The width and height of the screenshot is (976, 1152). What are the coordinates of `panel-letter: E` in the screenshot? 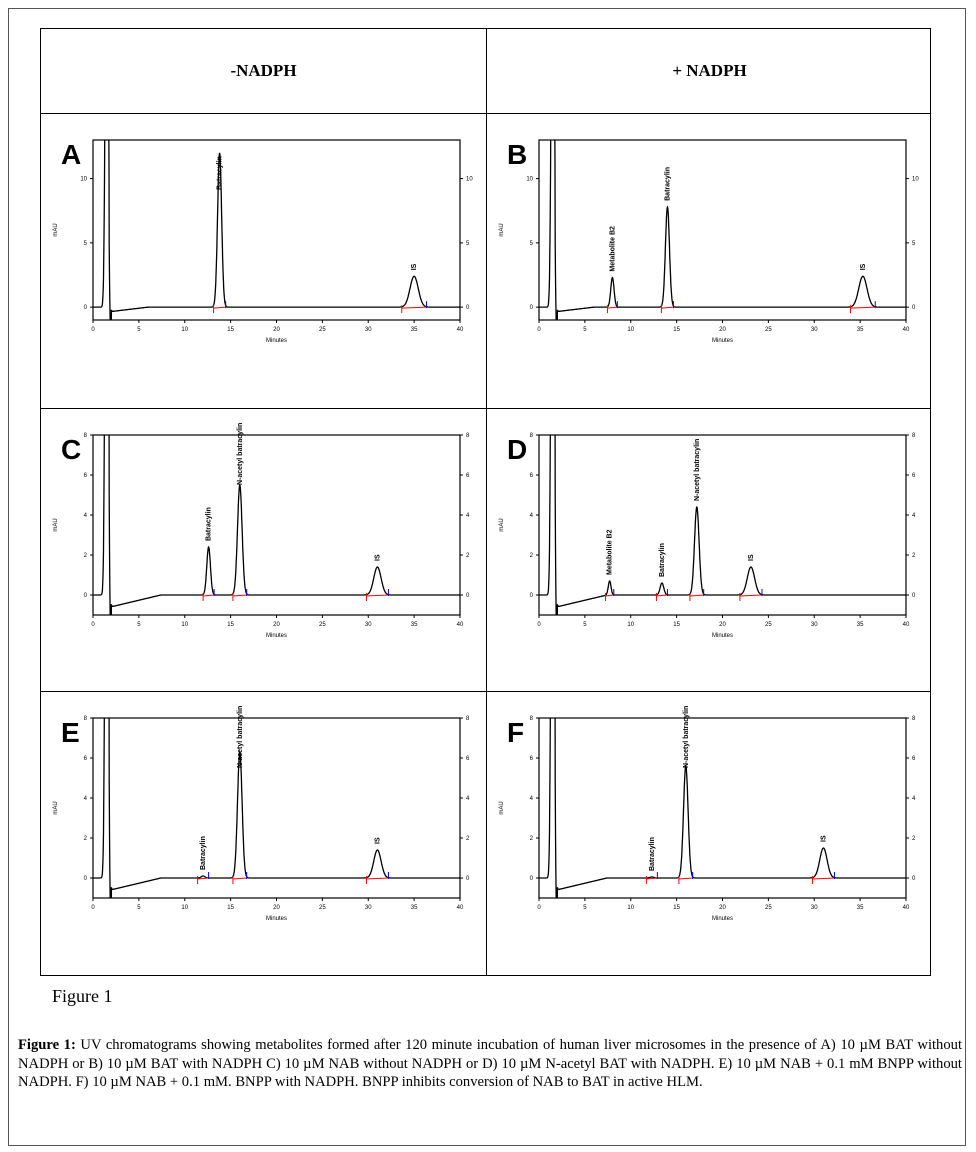 It's located at (70, 732).